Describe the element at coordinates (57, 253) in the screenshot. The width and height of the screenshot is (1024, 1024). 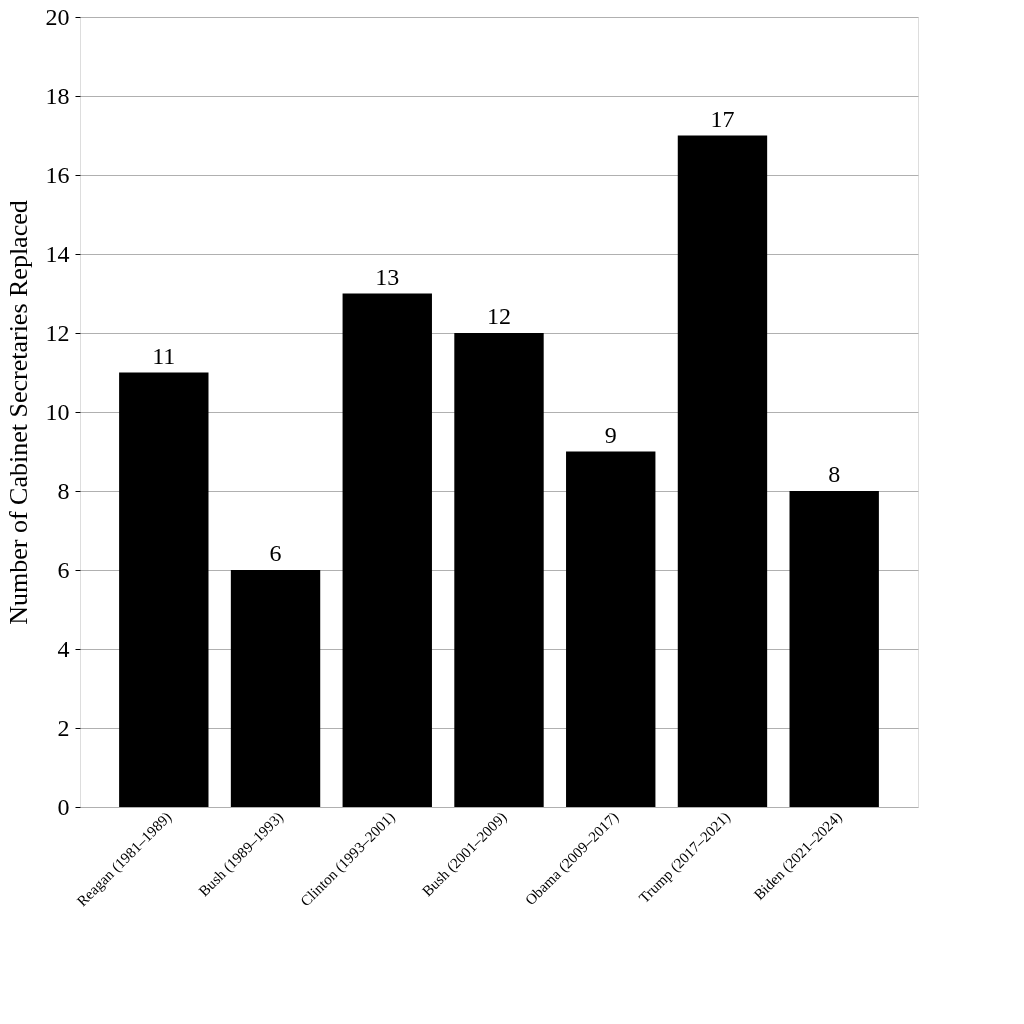
I see `y-tick-label: 14` at that location.